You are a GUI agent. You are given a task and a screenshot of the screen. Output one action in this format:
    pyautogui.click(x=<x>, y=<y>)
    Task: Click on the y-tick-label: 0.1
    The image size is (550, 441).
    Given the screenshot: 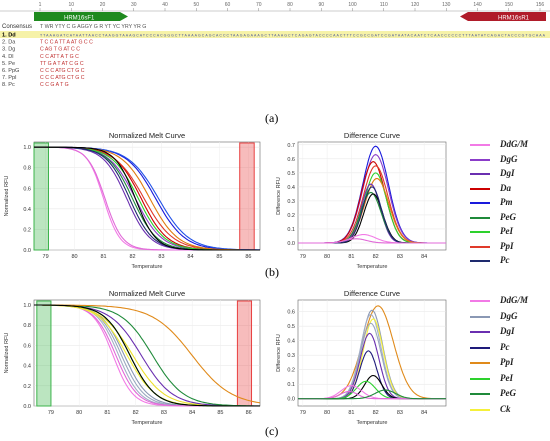 What is the action you would take?
    pyautogui.click(x=291, y=230)
    